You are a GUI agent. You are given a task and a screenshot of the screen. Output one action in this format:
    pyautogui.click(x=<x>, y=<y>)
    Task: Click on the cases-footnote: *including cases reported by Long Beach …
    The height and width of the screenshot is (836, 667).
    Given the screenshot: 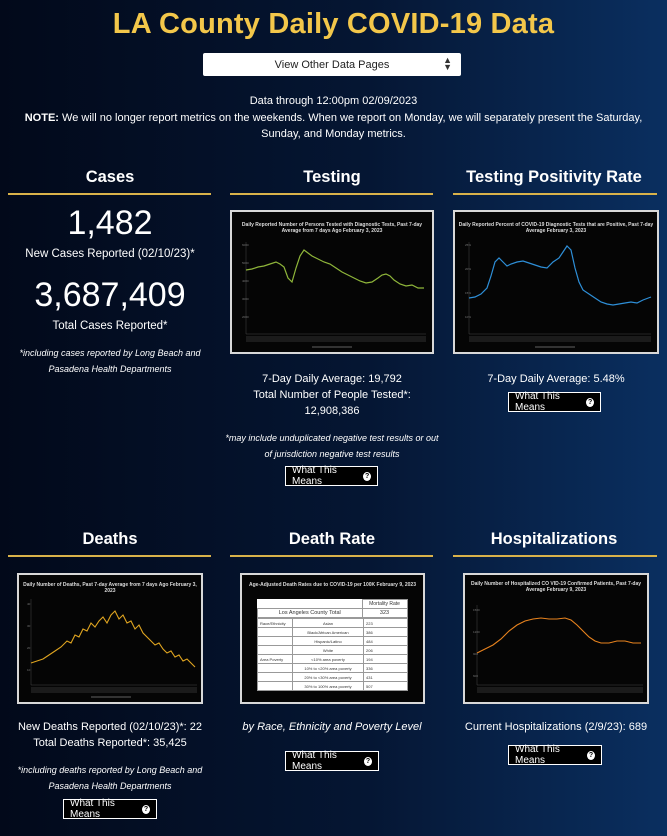 What is the action you would take?
    pyautogui.click(x=110, y=361)
    